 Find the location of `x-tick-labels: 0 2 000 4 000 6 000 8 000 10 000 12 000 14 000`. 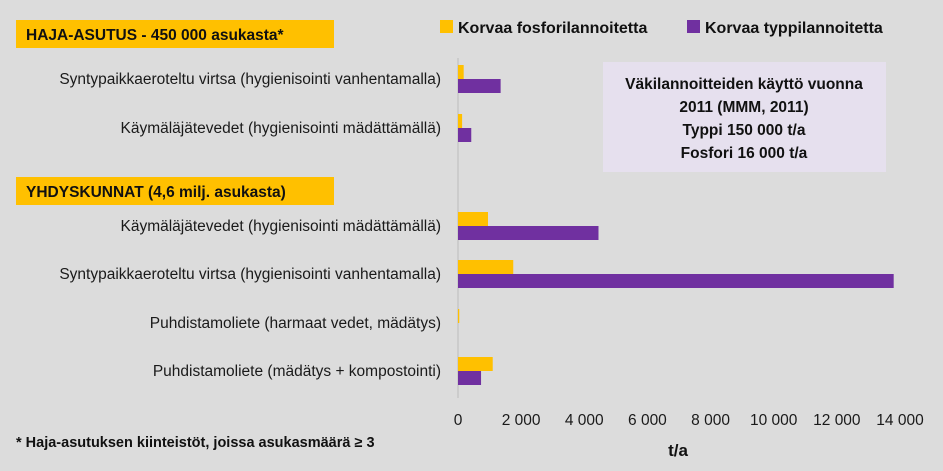

x-tick-labels: 0 2 000 4 000 6 000 8 000 10 000 12 000 14 000 is located at coordinates (689, 420).